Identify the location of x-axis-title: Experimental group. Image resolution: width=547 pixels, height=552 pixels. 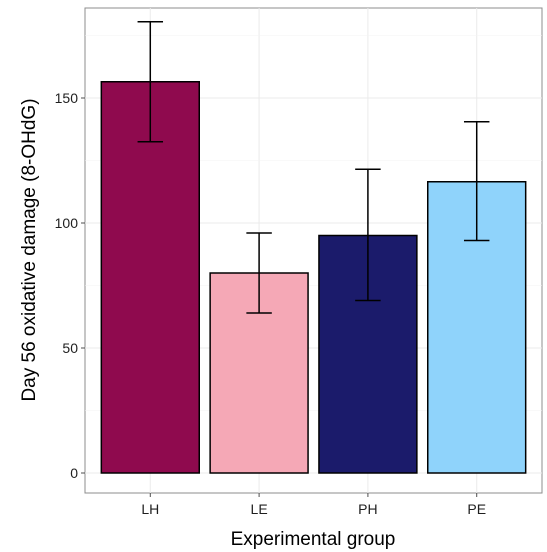
(313, 539).